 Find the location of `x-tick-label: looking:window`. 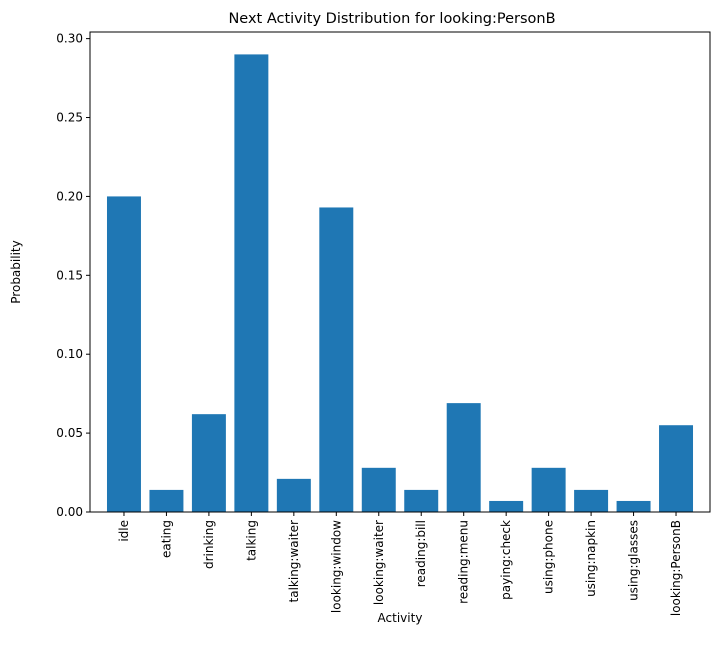

x-tick-label: looking:window is located at coordinates (336, 566).